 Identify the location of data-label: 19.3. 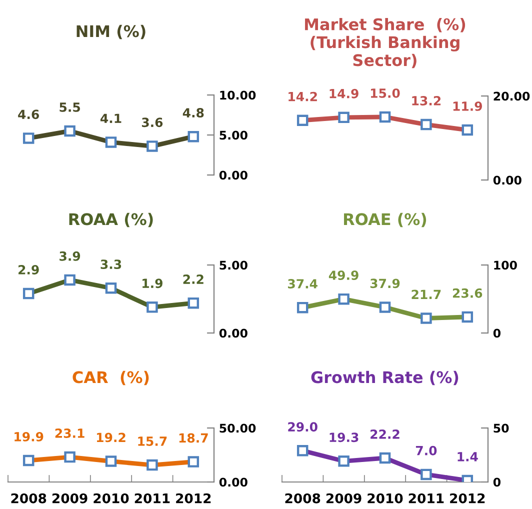
(344, 437).